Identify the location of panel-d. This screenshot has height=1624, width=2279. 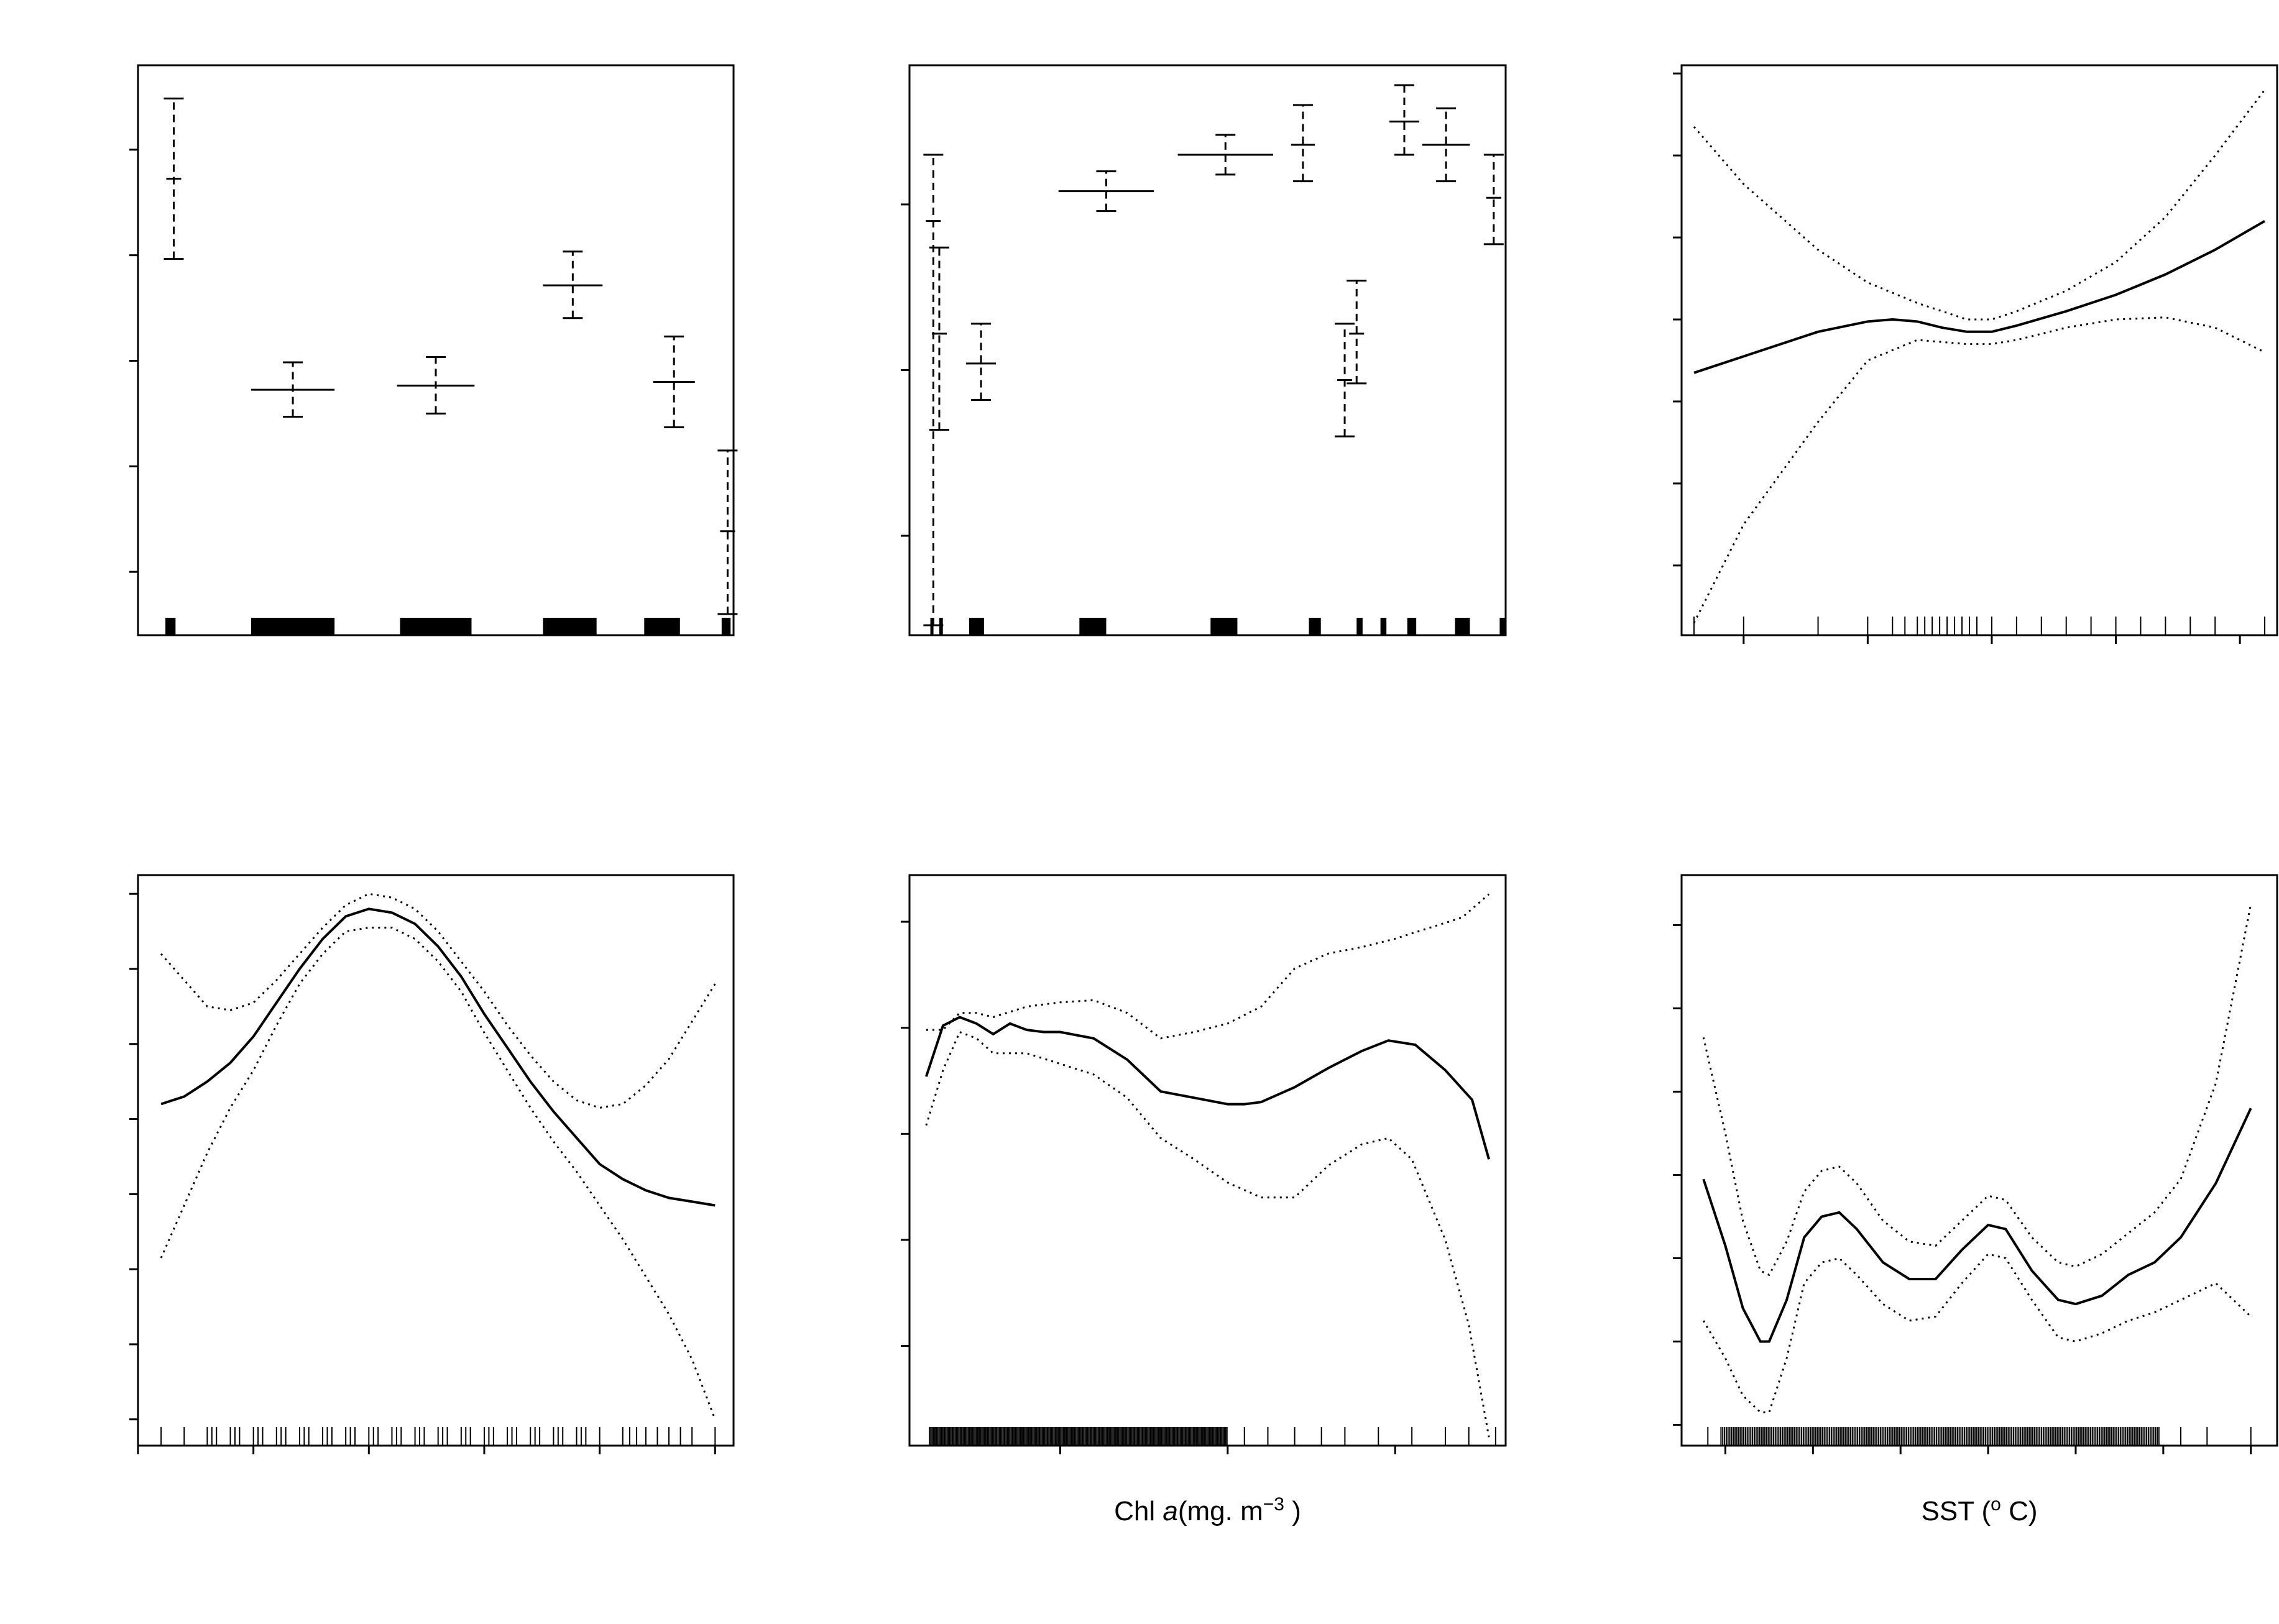
(432, 1164).